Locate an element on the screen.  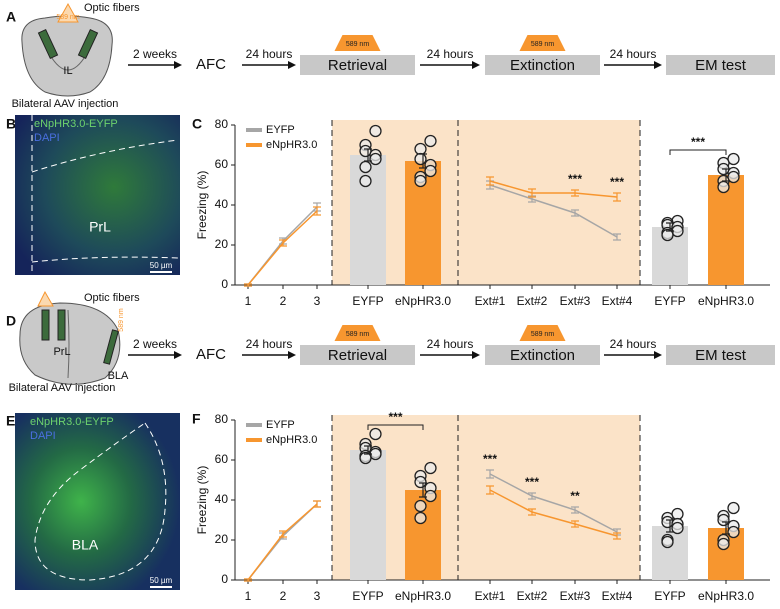
x-tick-label: 3 is located at coordinates (317, 596).